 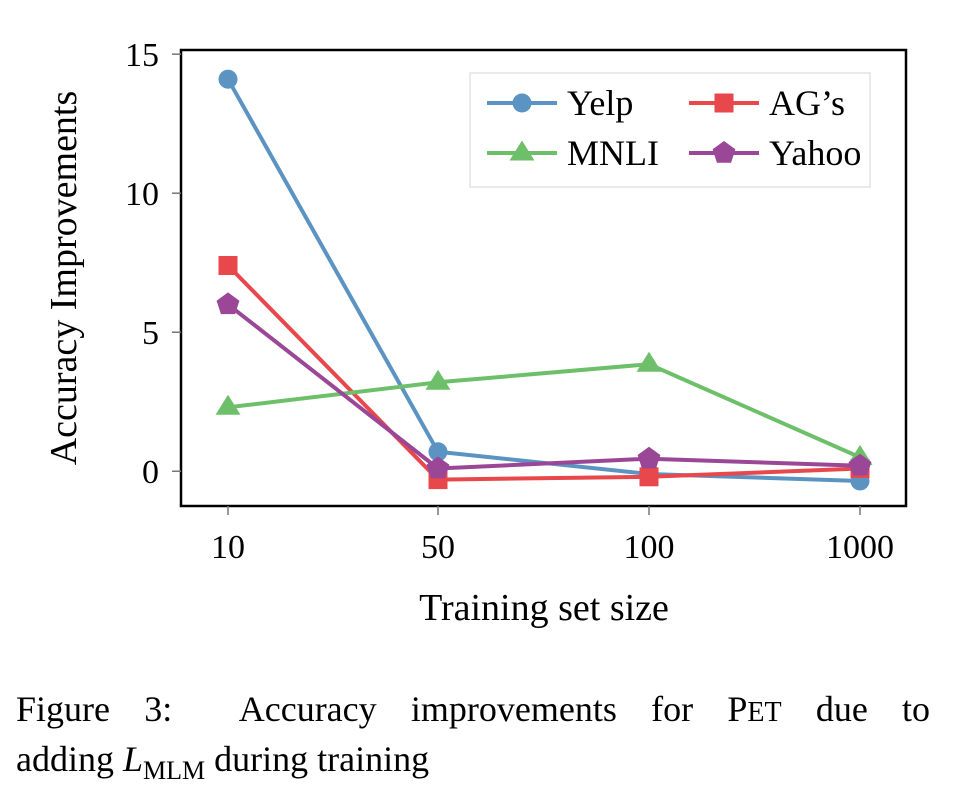 What do you see at coordinates (466, 709) in the screenshot?
I see `caption-text: Accuracy improvements for` at bounding box center [466, 709].